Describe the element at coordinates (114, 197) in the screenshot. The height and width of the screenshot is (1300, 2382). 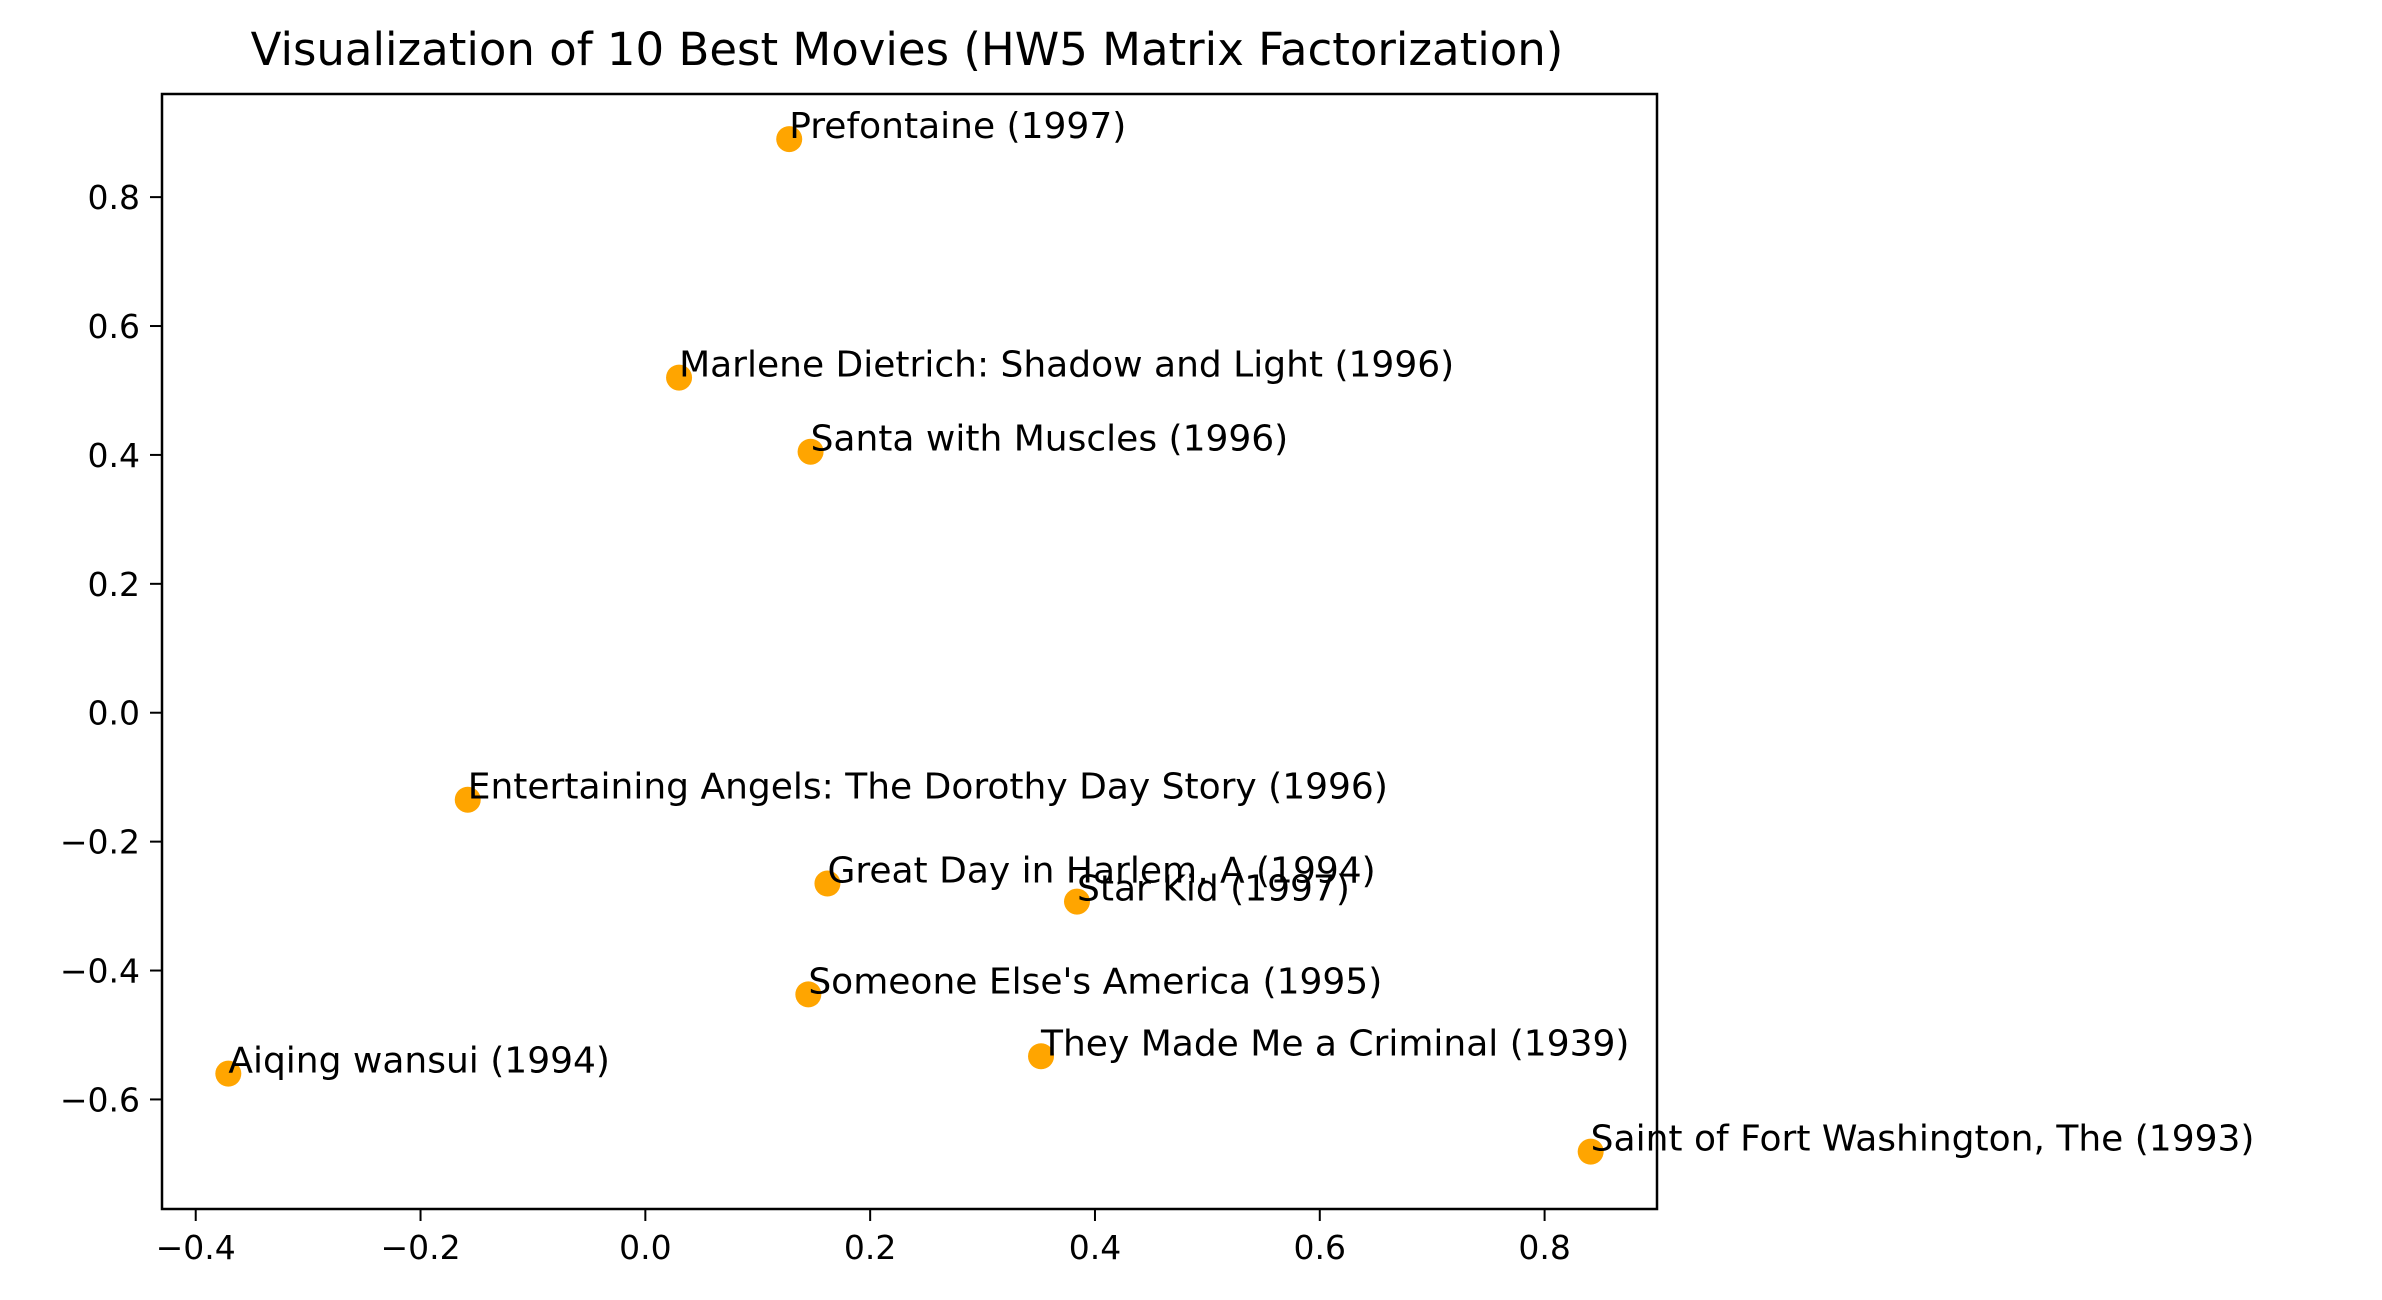
I see `y-tick-label: 0.8` at that location.